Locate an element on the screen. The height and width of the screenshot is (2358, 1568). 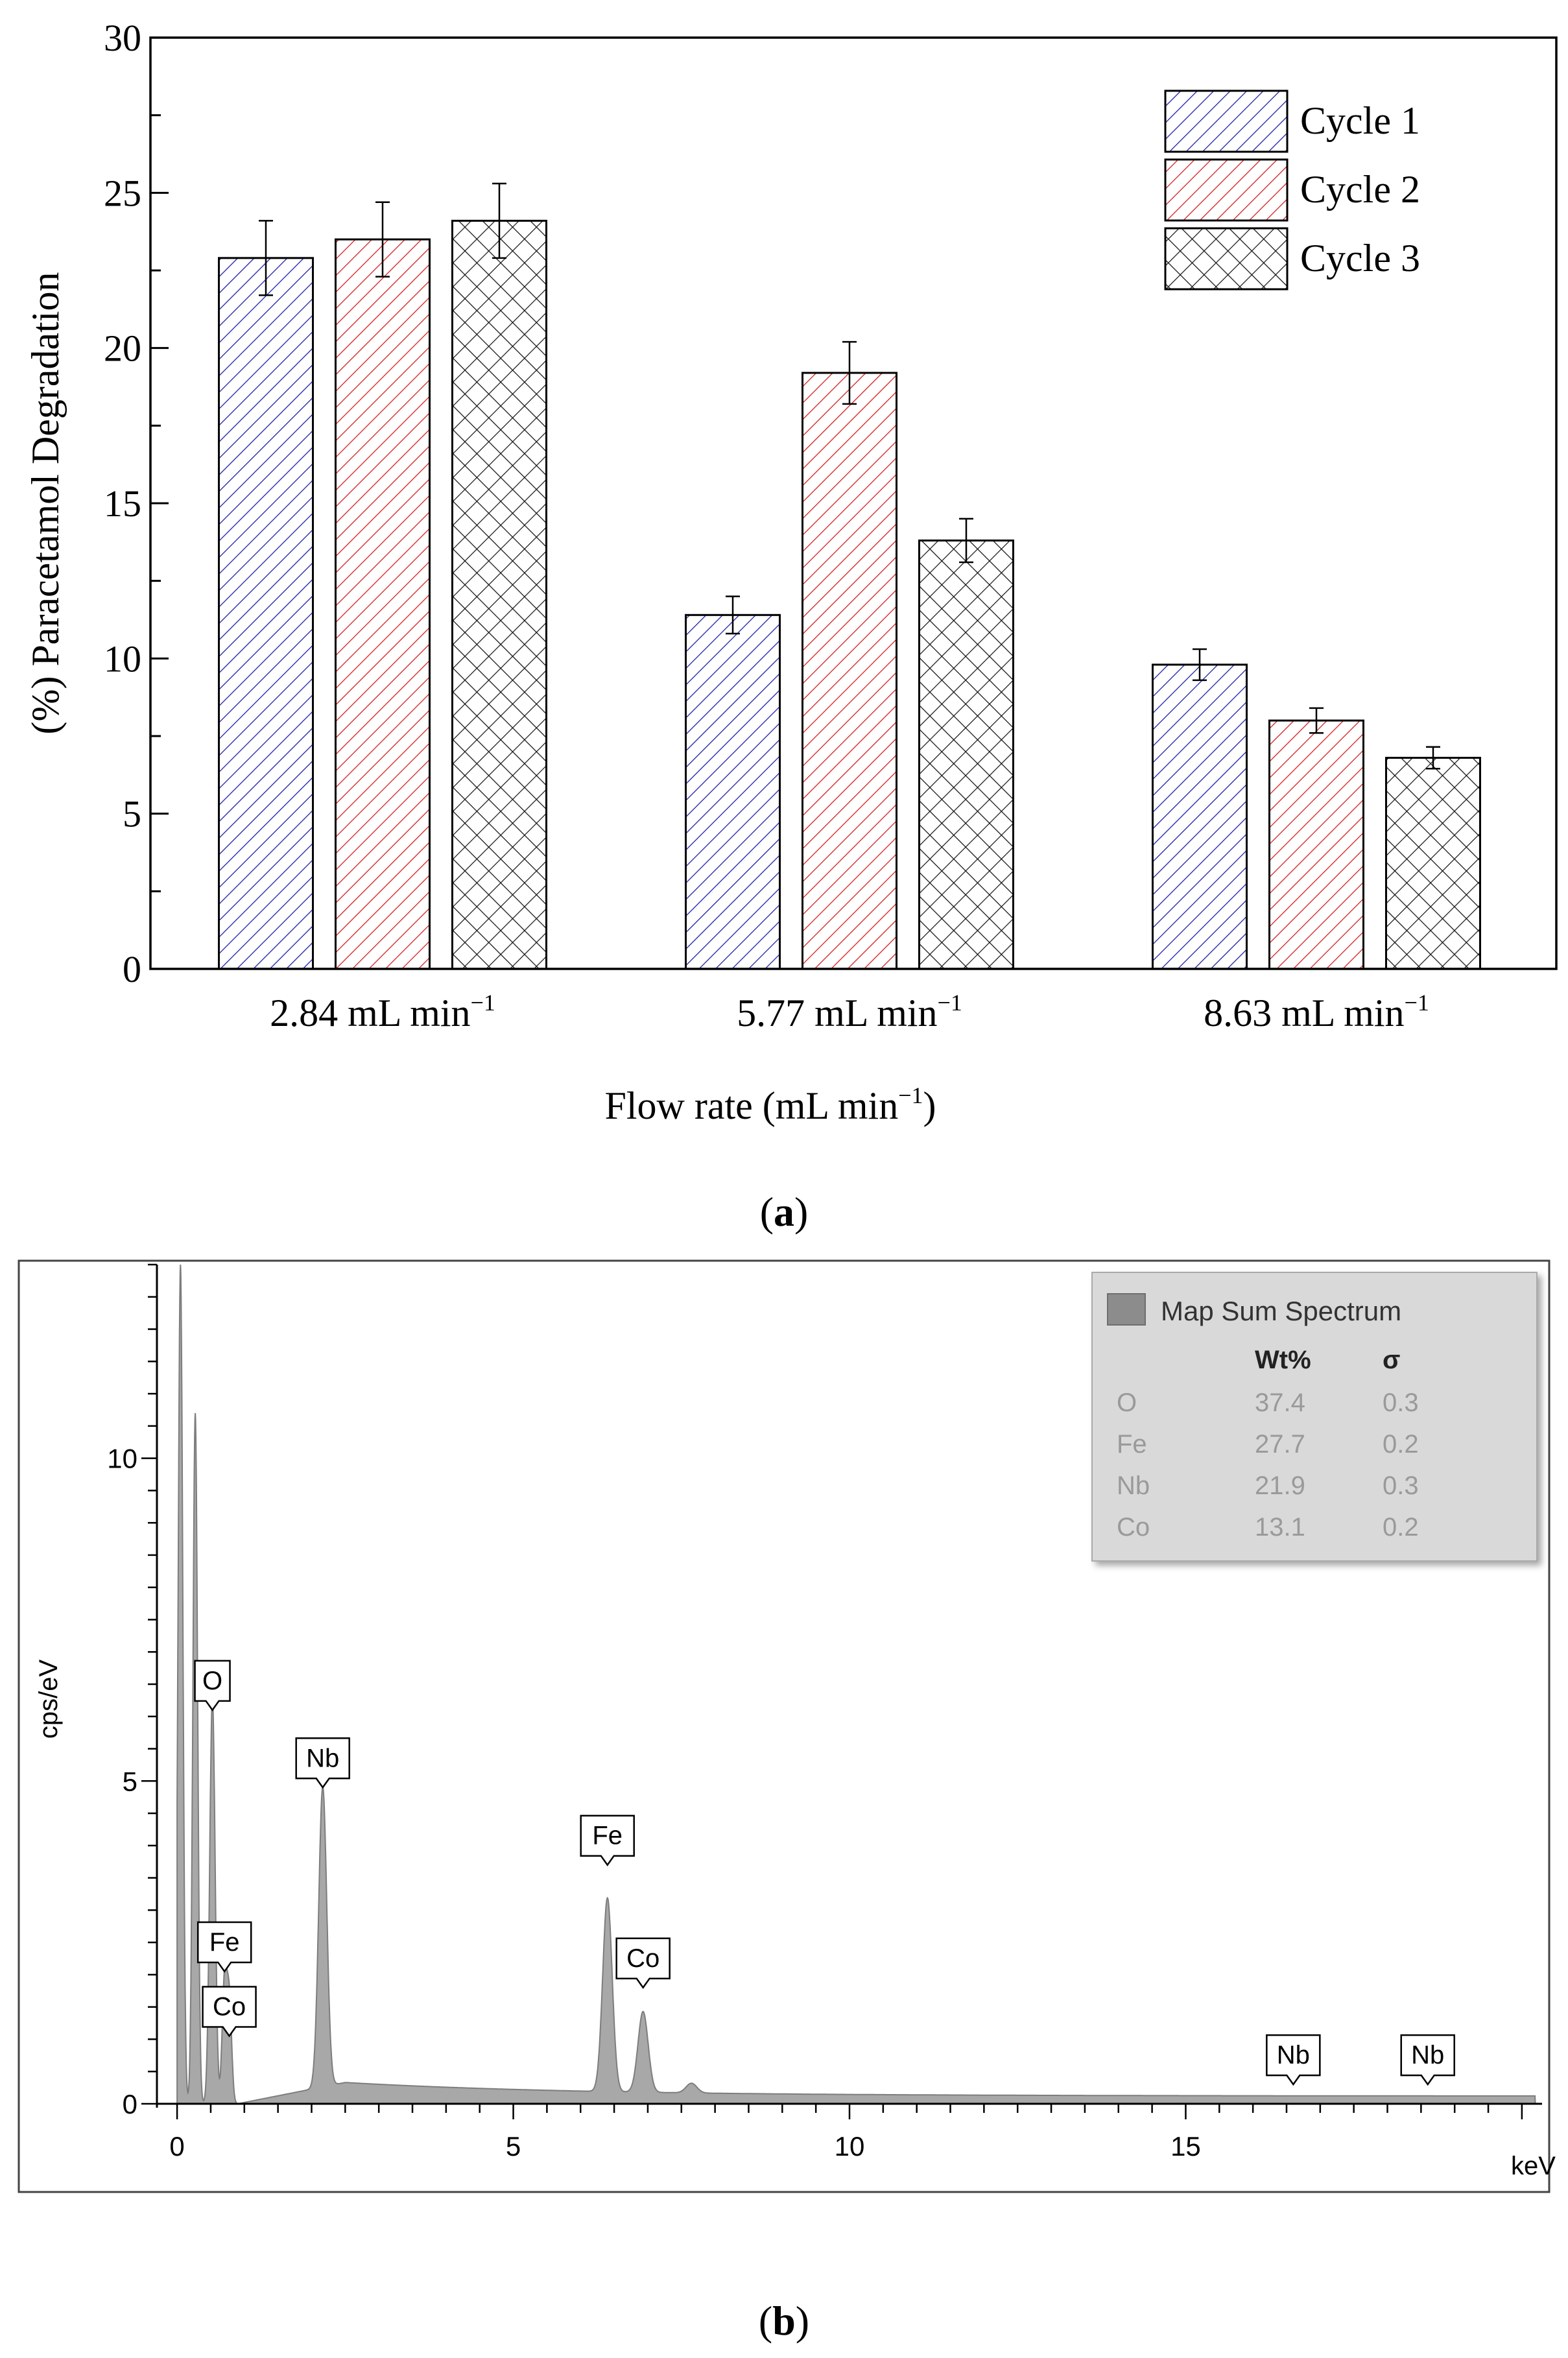
spectrum-x-tick-label: 0 is located at coordinates (177, 2146).